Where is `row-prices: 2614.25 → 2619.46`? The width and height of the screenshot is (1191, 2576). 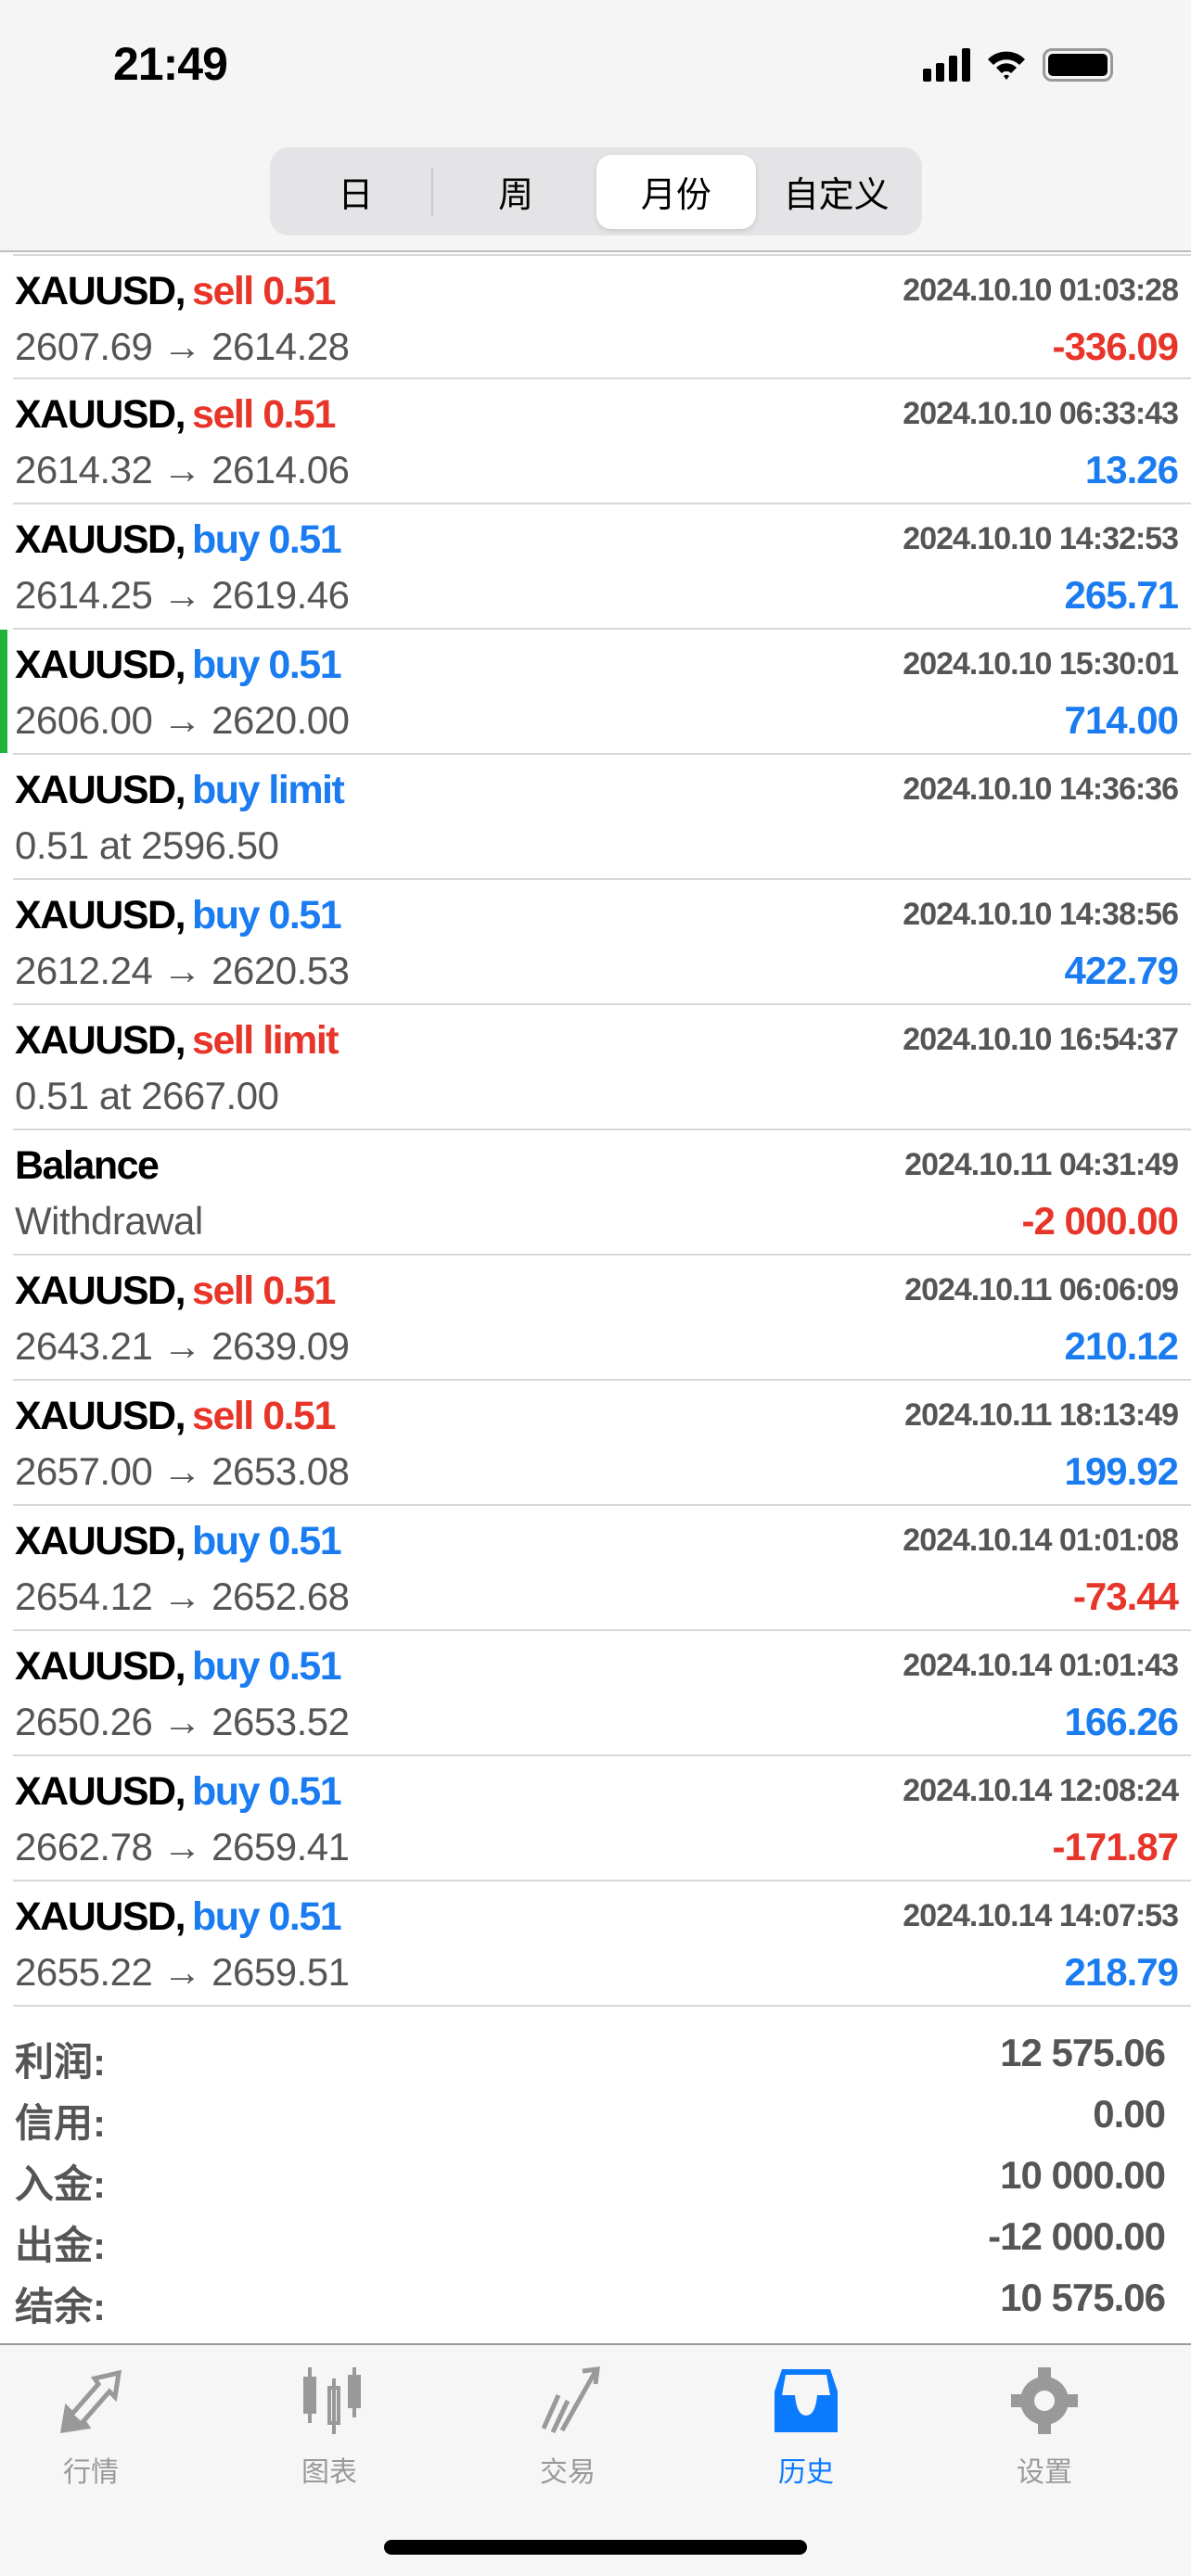
row-prices: 2614.25 → 2619.46 is located at coordinates (183, 595).